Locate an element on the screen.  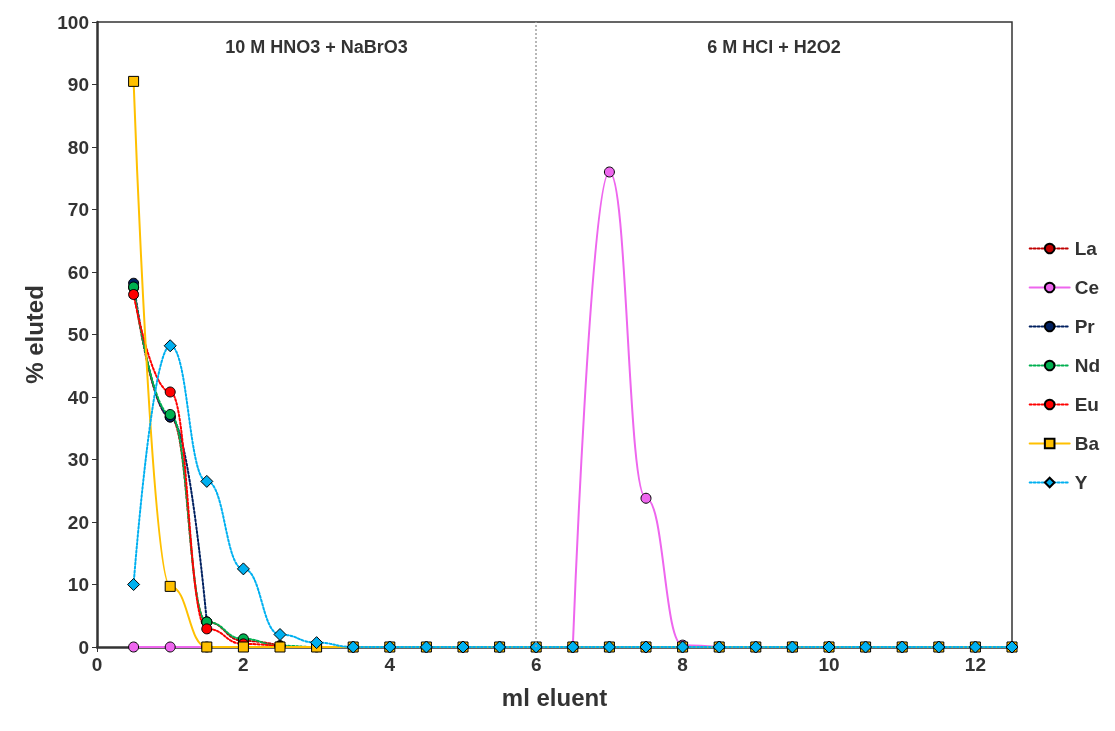
legend-label: Y is located at coordinates (1081, 482).